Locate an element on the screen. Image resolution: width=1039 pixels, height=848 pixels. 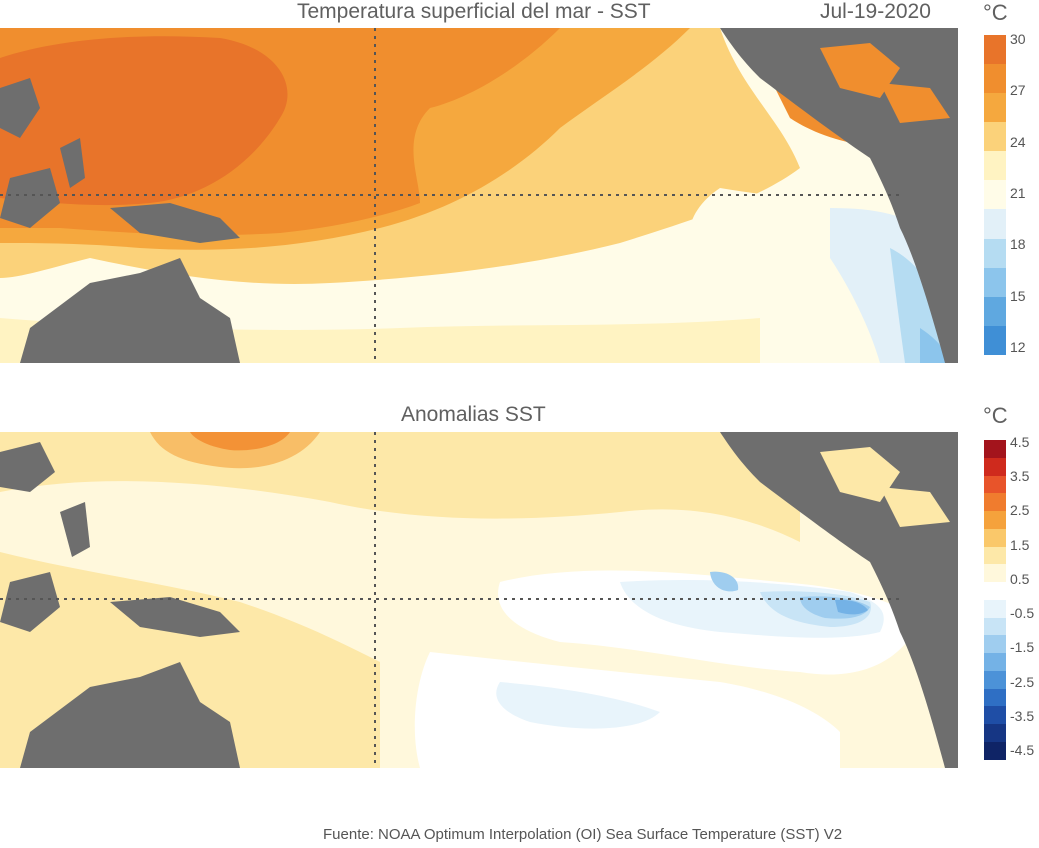
anomaly-unit-label: °C is located at coordinates (995, 415).